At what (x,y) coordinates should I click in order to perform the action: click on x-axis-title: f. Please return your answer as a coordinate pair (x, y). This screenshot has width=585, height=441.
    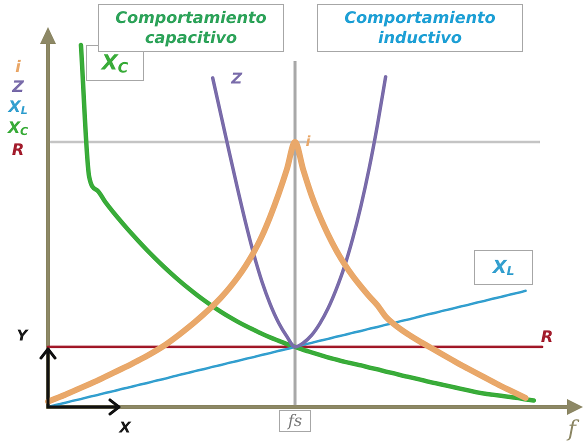
    Looking at the image, I should click on (573, 429).